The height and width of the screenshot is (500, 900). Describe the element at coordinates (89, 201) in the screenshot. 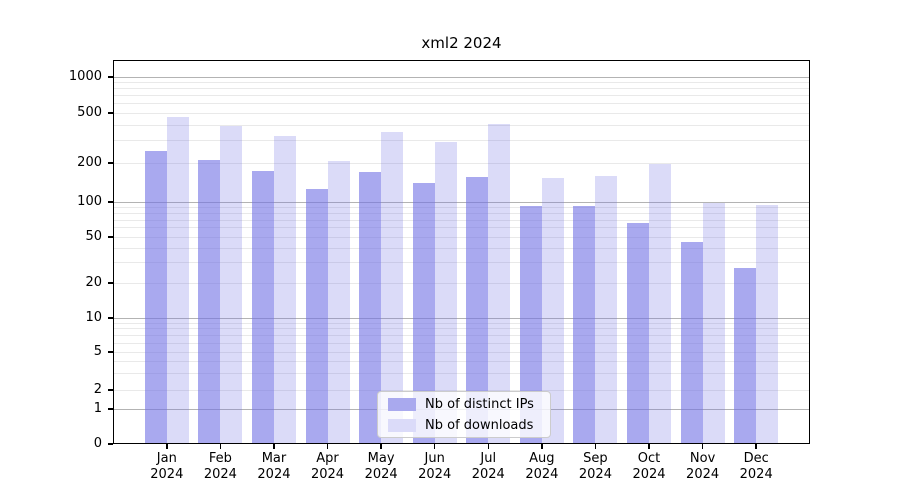

I see `y-tick-label: 100` at that location.